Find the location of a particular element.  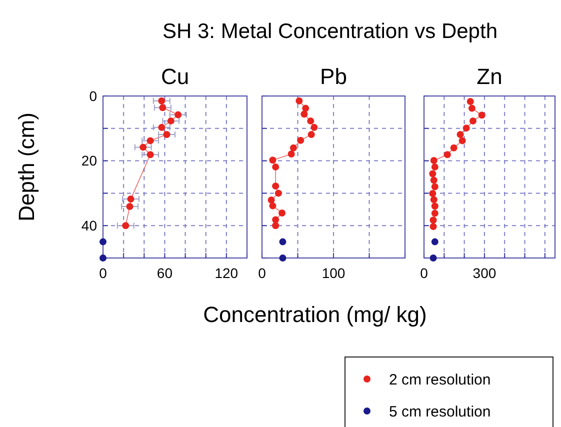

y-axis-title: Depth (cm) is located at coordinates (26, 167).